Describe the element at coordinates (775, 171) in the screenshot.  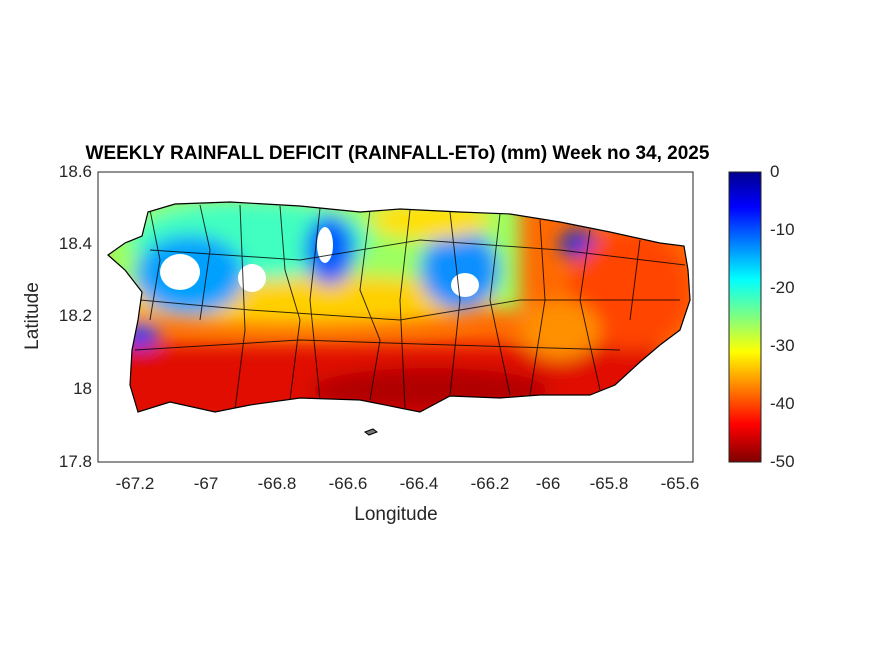
I see `colorbar-tick: 0` at that location.